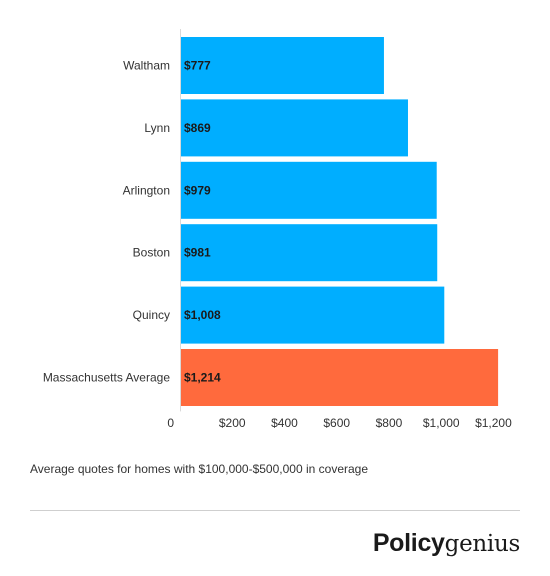 Image resolution: width=550 pixels, height=576 pixels. Describe the element at coordinates (309, 190) in the screenshot. I see `bar-arlington` at that location.